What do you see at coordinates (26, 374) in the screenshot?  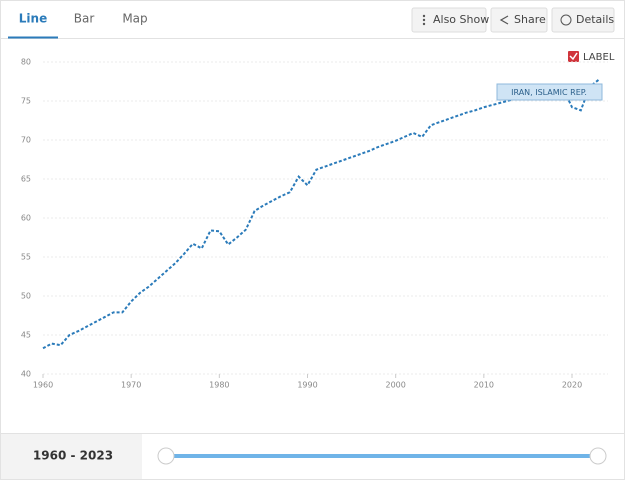 I see `y-tick-label: 40` at bounding box center [26, 374].